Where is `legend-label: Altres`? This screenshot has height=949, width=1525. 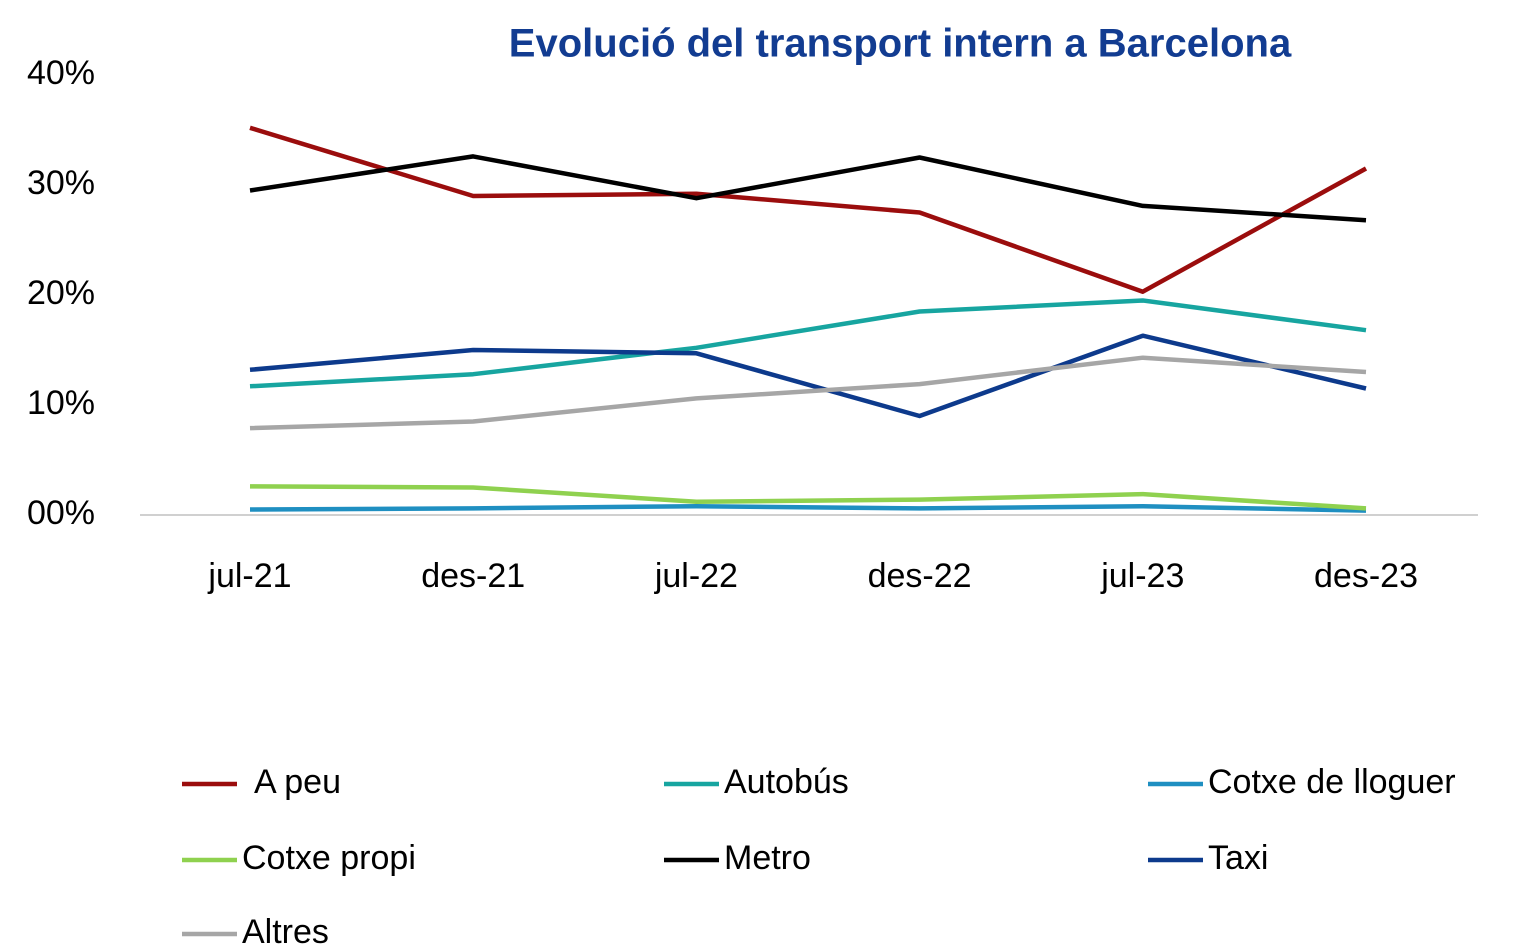 legend-label: Altres is located at coordinates (285, 931).